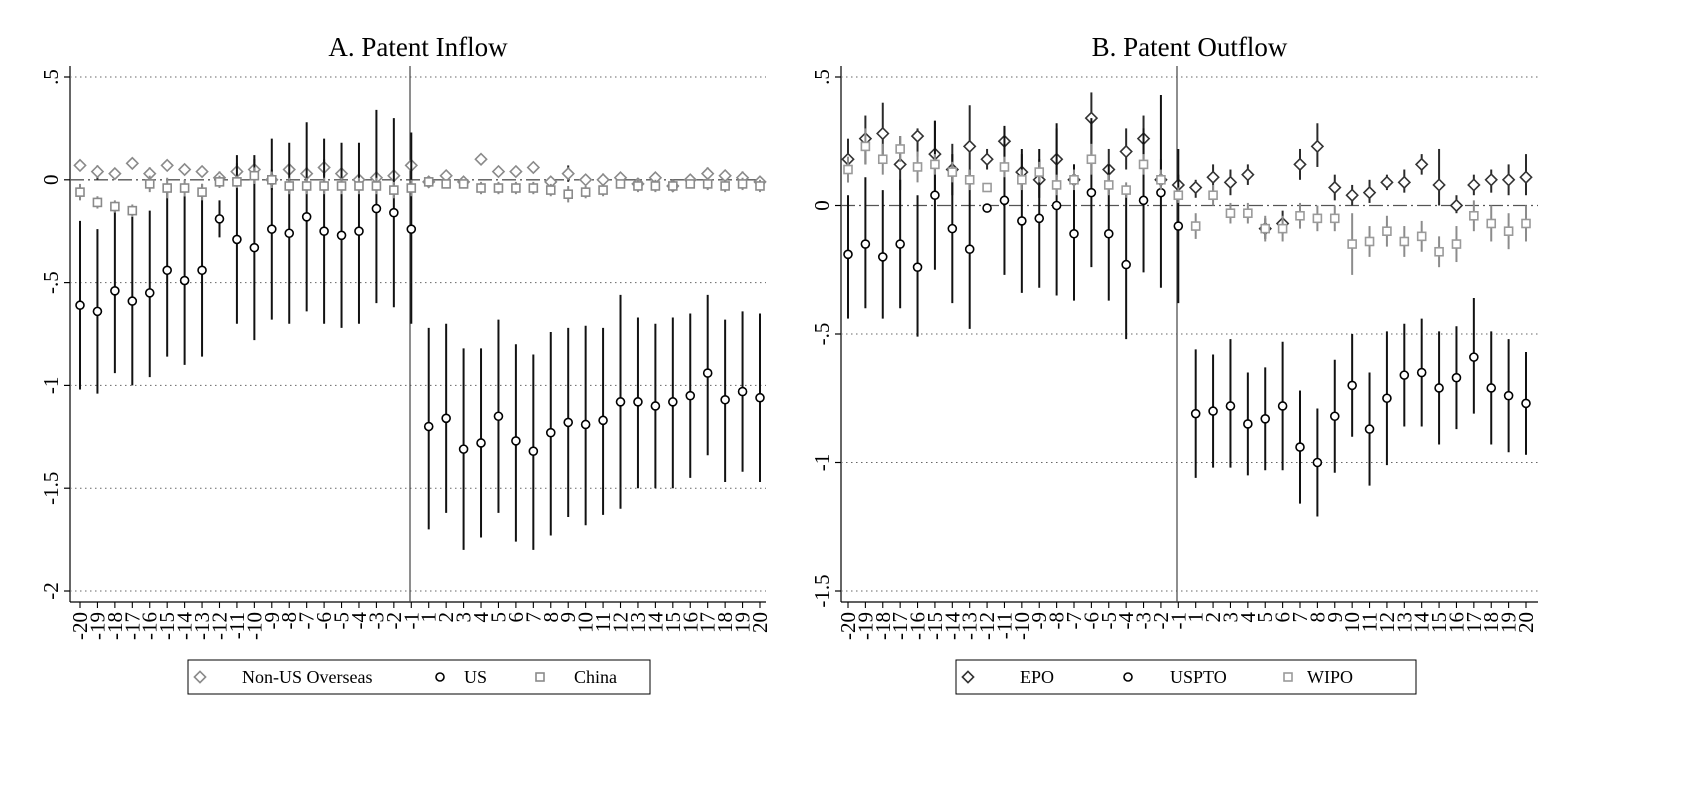  I want to click on x-tick-label: 16, so click(1456, 622).